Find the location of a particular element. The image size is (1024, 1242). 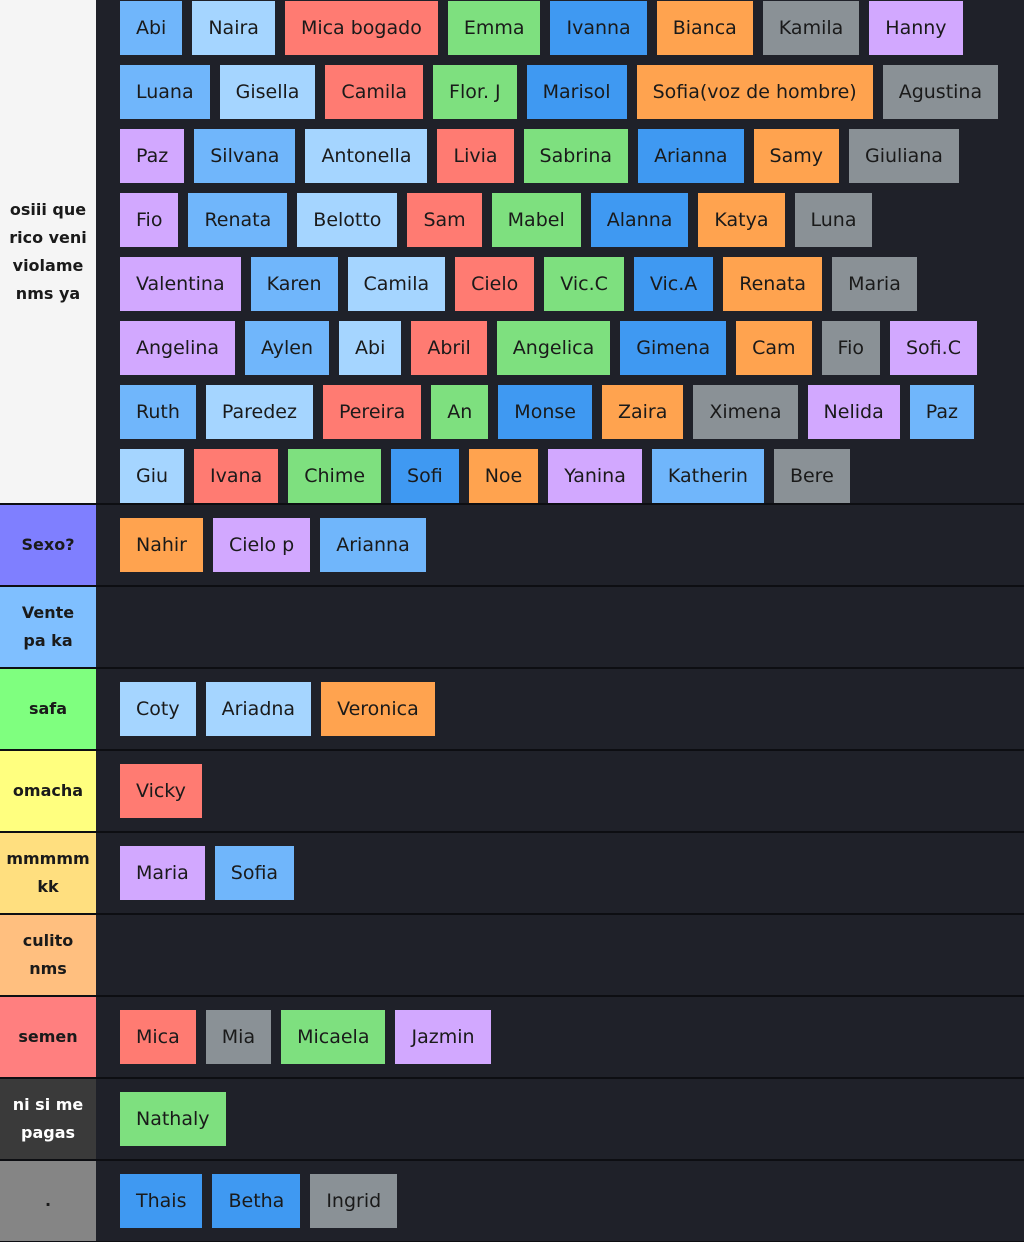

tier-item: Sofia is located at coordinates (254, 873).